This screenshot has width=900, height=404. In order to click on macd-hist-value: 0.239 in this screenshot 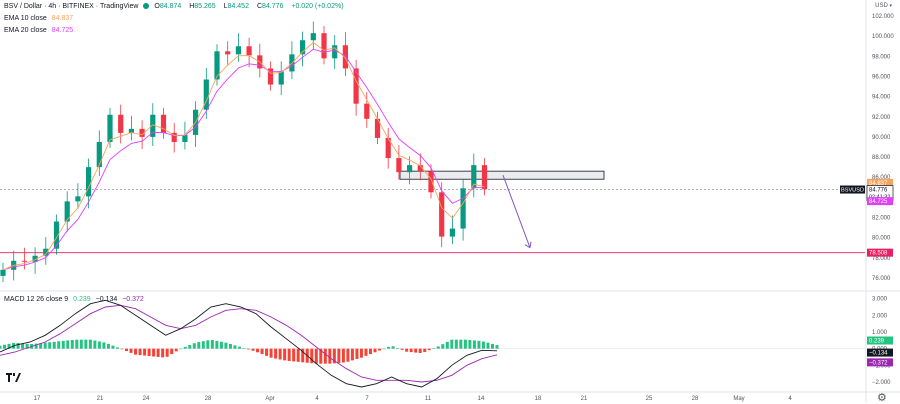, I will do `click(82, 299)`.